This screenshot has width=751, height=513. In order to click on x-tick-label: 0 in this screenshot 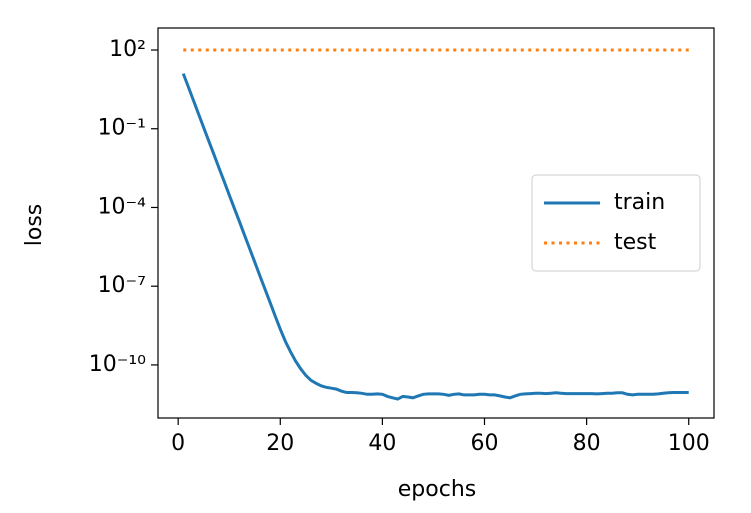, I will do `click(178, 443)`.